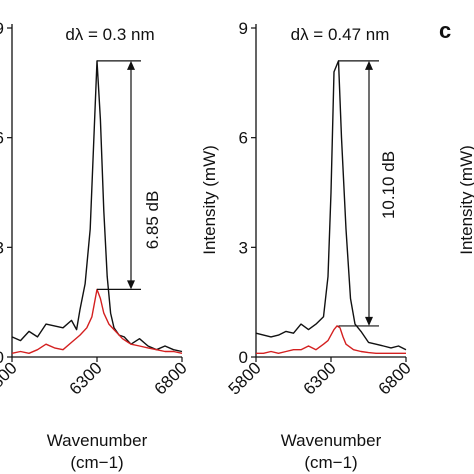 The width and height of the screenshot is (474, 474). I want to click on panel-2-y-tick-label-9: 9, so click(243, 28).